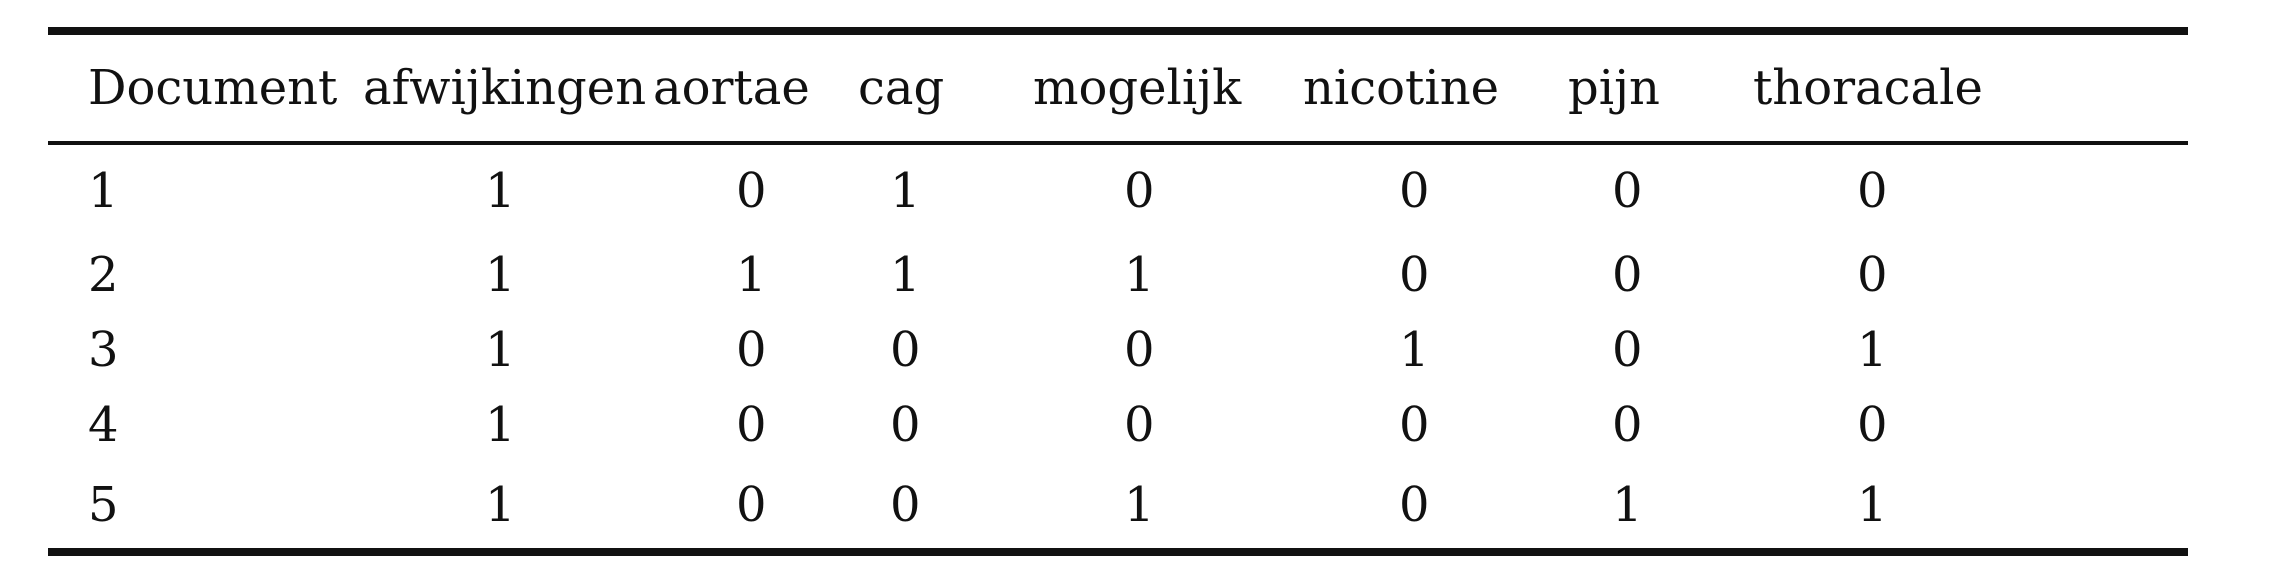  What do you see at coordinates (213, 88) in the screenshot?
I see `column-header-document: Document` at bounding box center [213, 88].